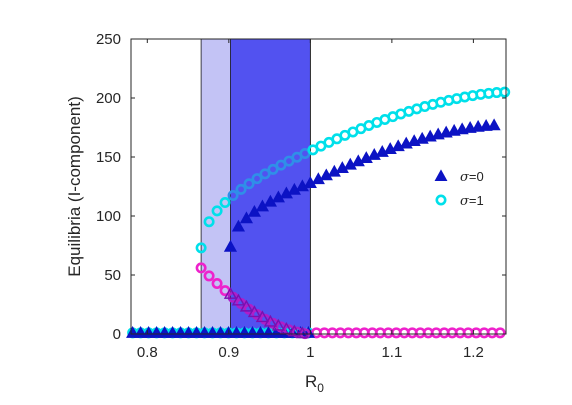 This screenshot has height=405, width=572. I want to click on x-tick-label: 0.9, so click(228, 352).